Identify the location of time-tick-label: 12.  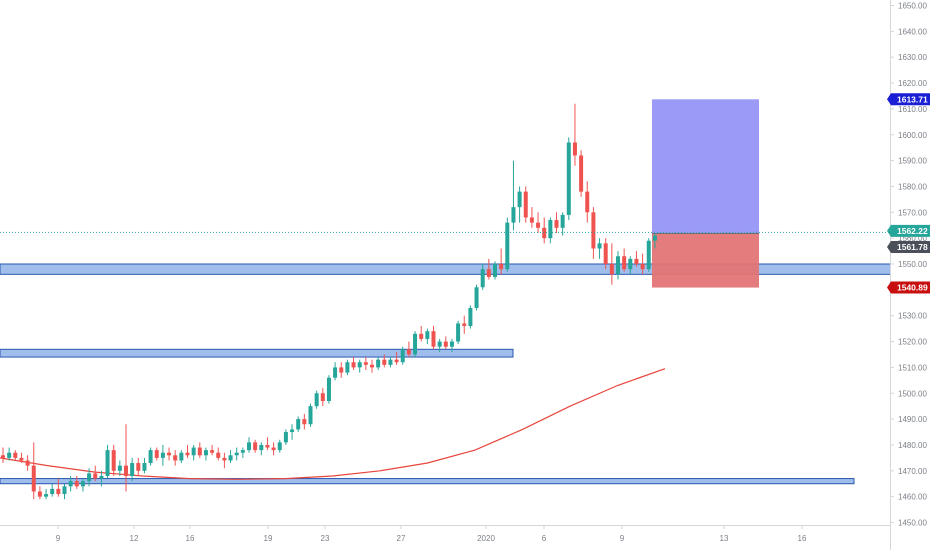
(134, 538).